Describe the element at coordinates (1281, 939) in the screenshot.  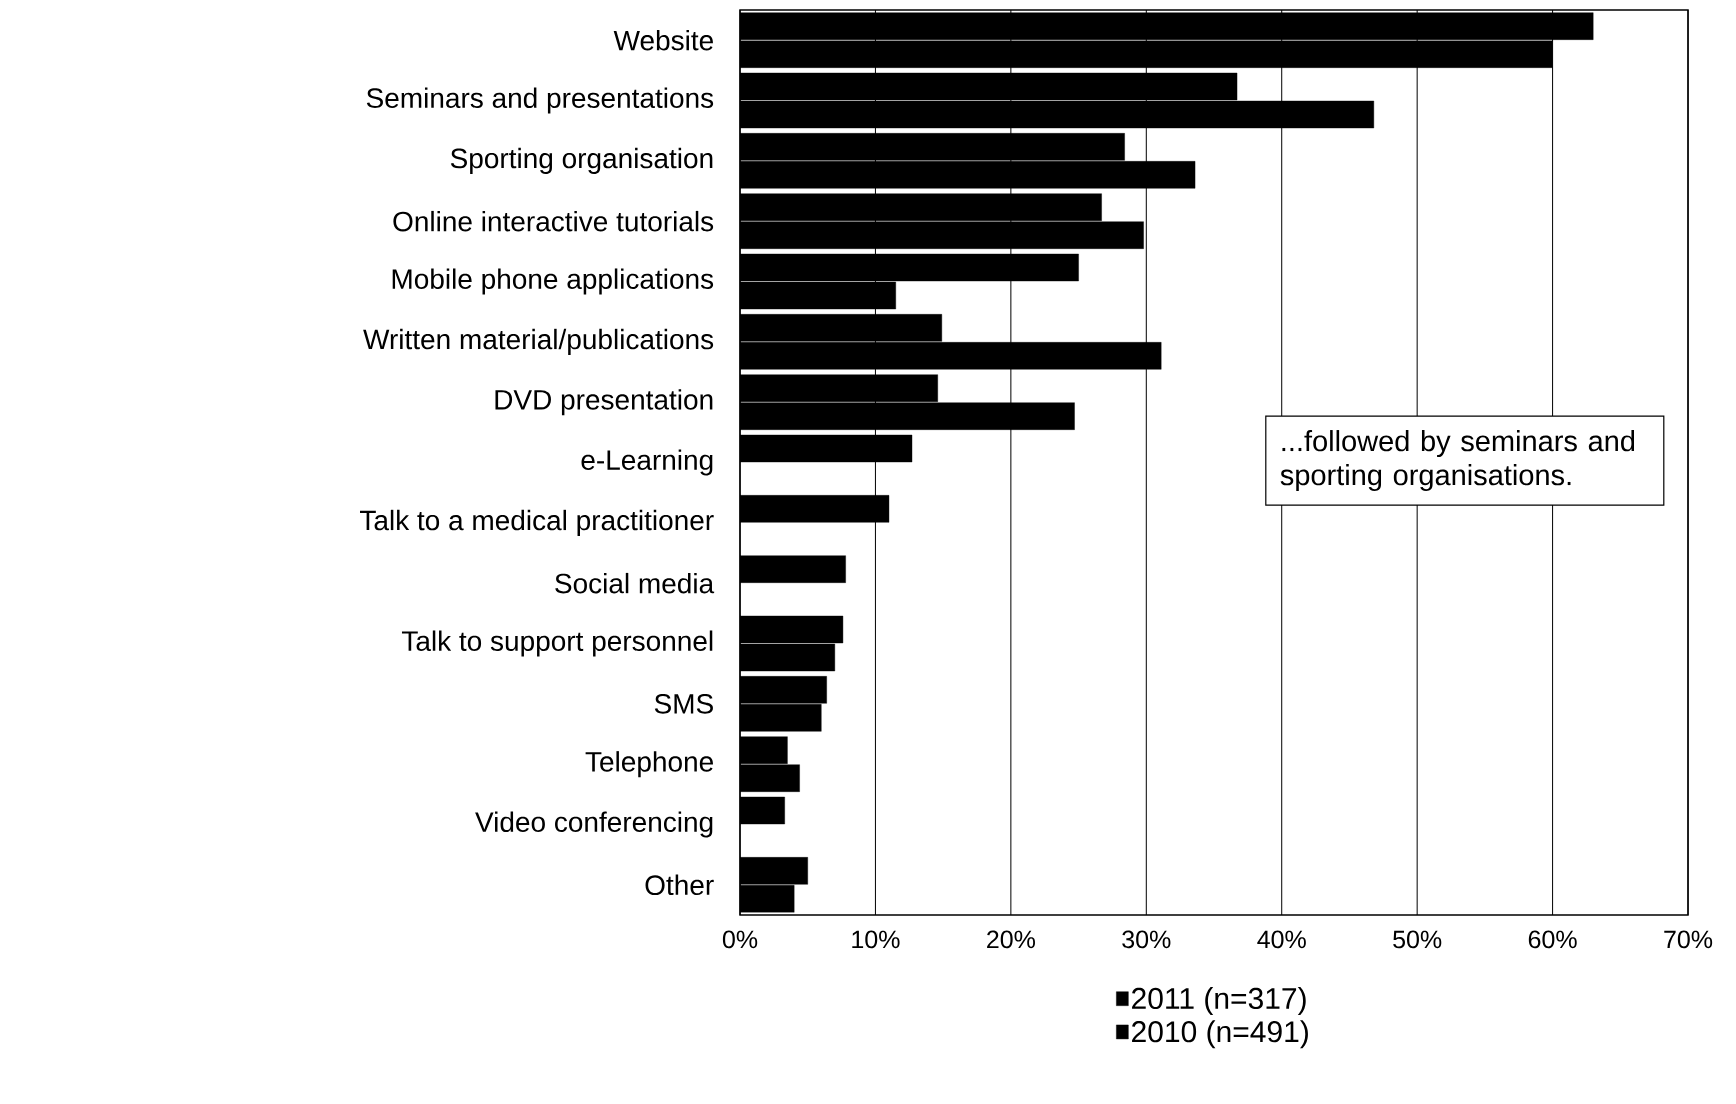
I see `x-tick-label: 40%` at that location.